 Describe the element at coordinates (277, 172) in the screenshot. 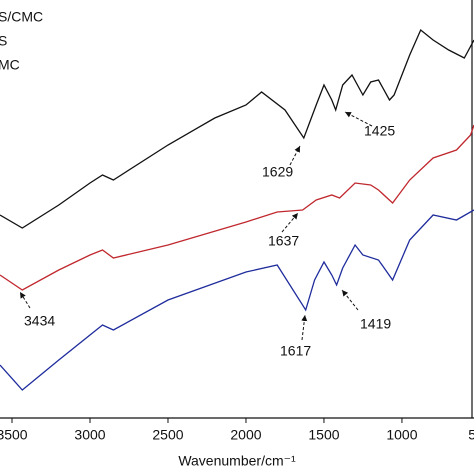

I see `annotation: 1629` at that location.